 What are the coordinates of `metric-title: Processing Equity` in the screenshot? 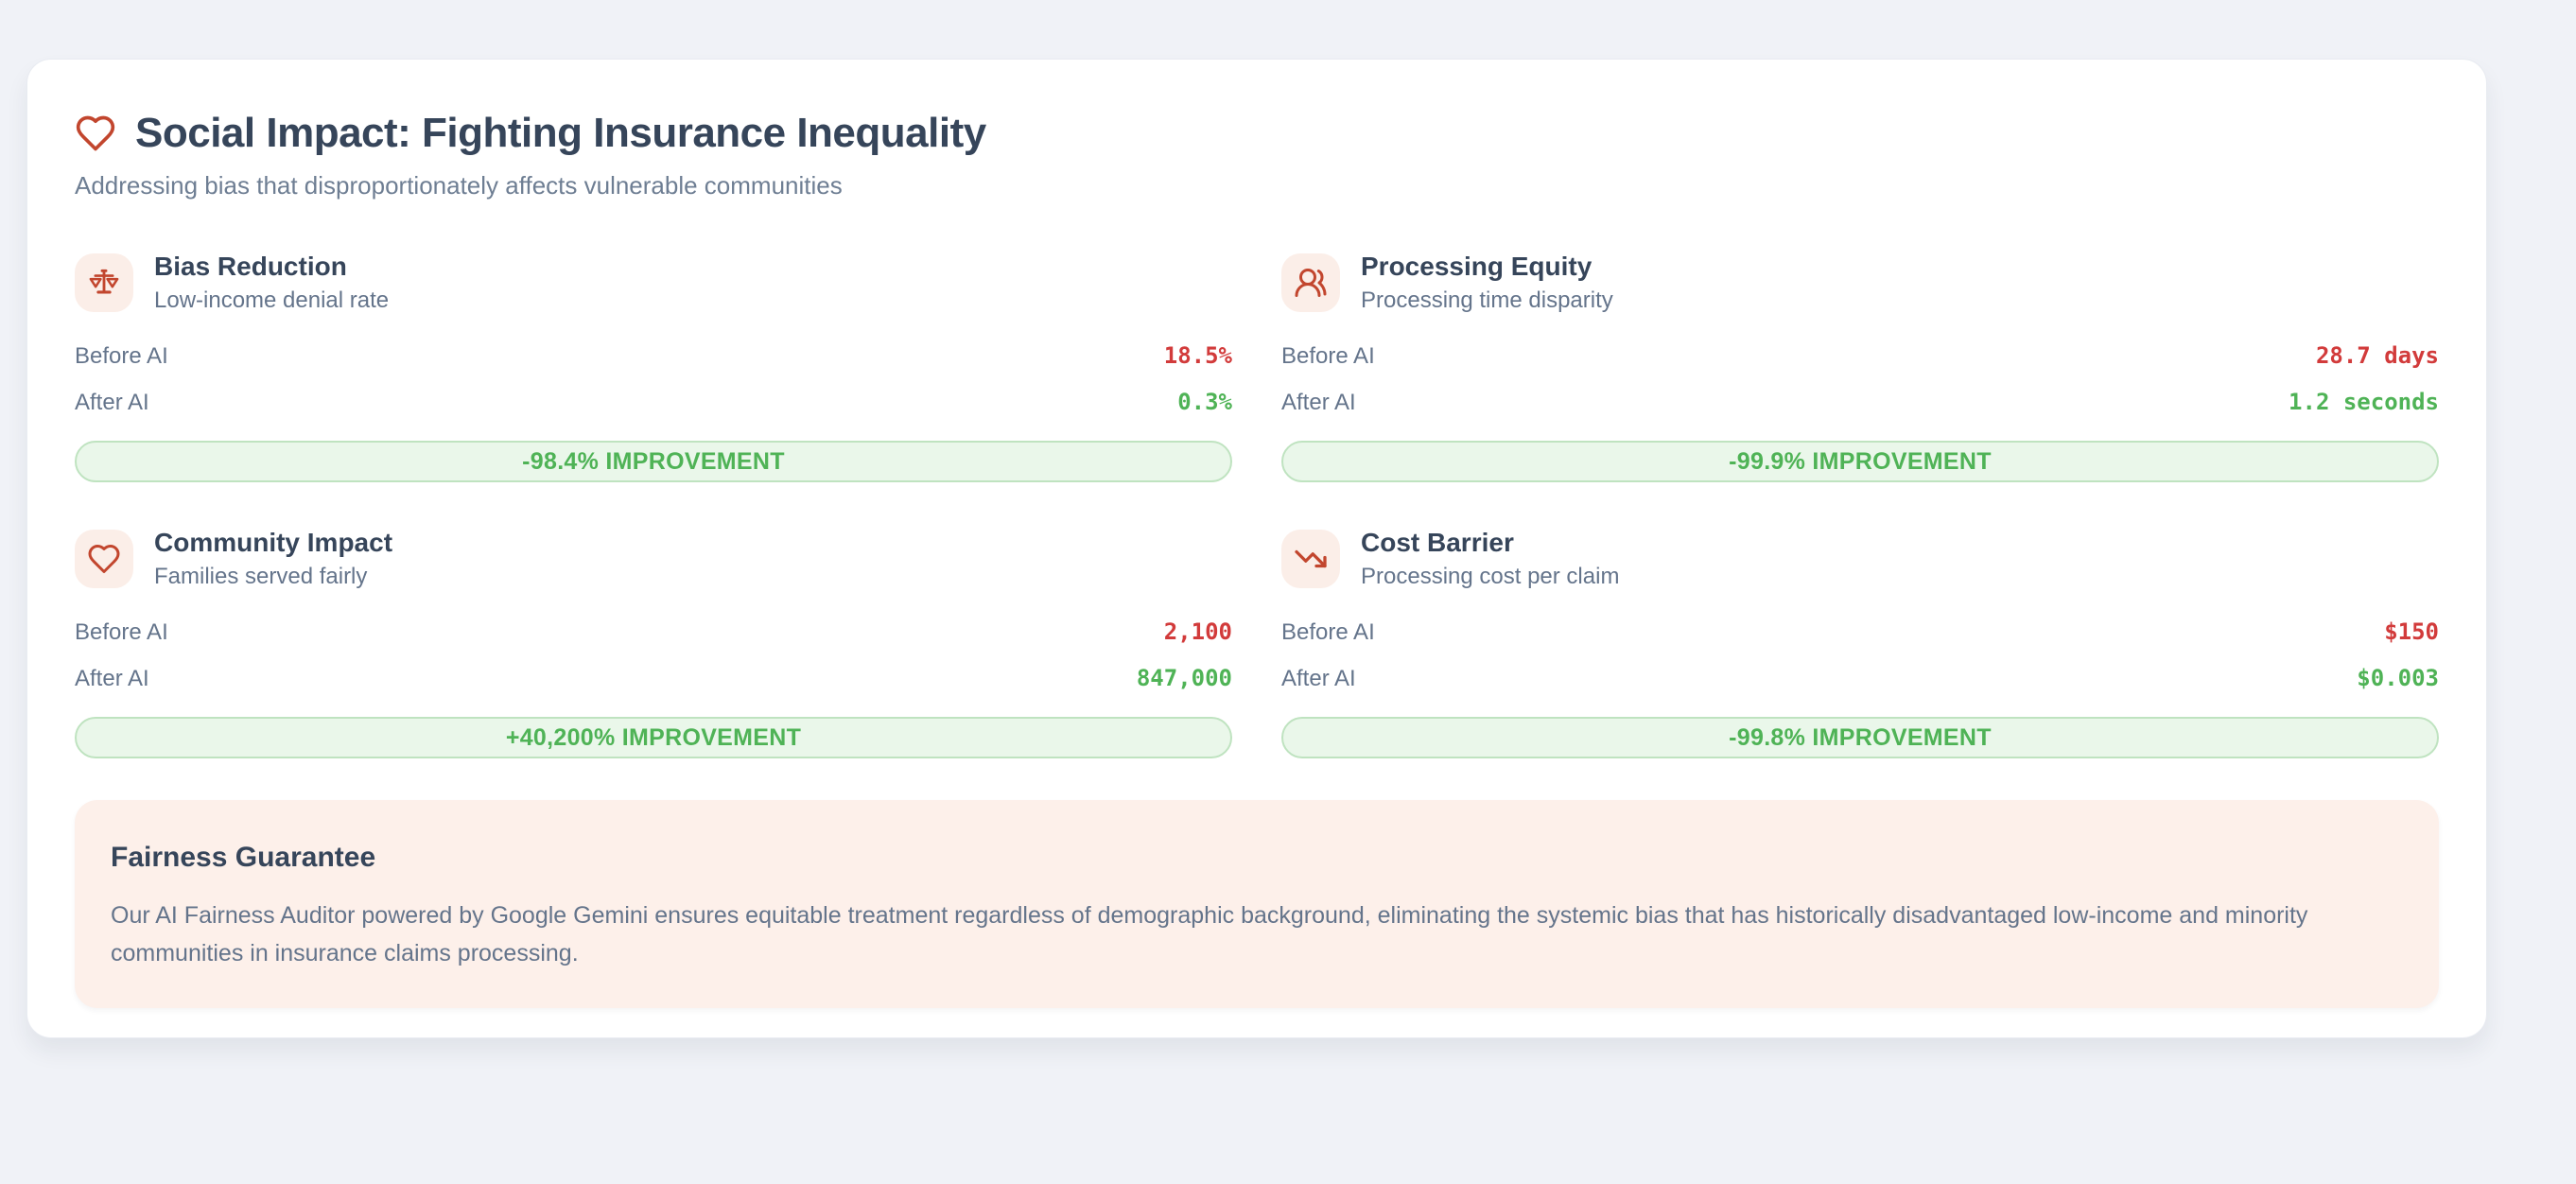 It's located at (1477, 266).